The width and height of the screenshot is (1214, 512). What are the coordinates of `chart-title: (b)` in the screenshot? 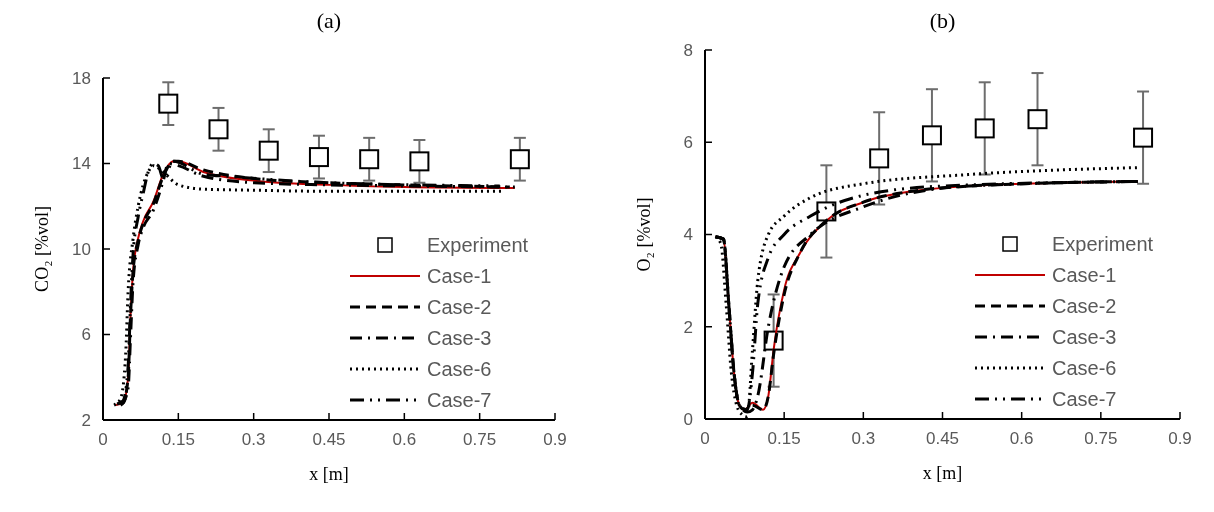 It's located at (942, 20).